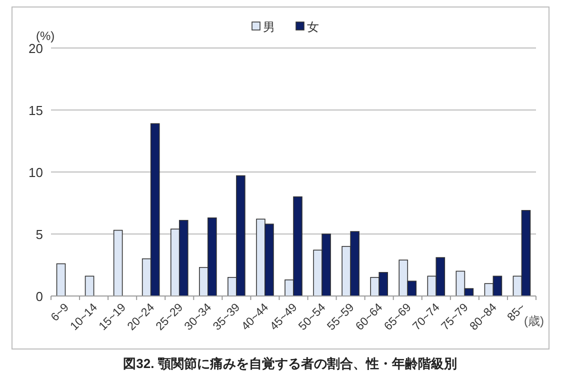  Describe the element at coordinates (60, 313) in the screenshot. I see `x-tick-label: 6~9` at that location.